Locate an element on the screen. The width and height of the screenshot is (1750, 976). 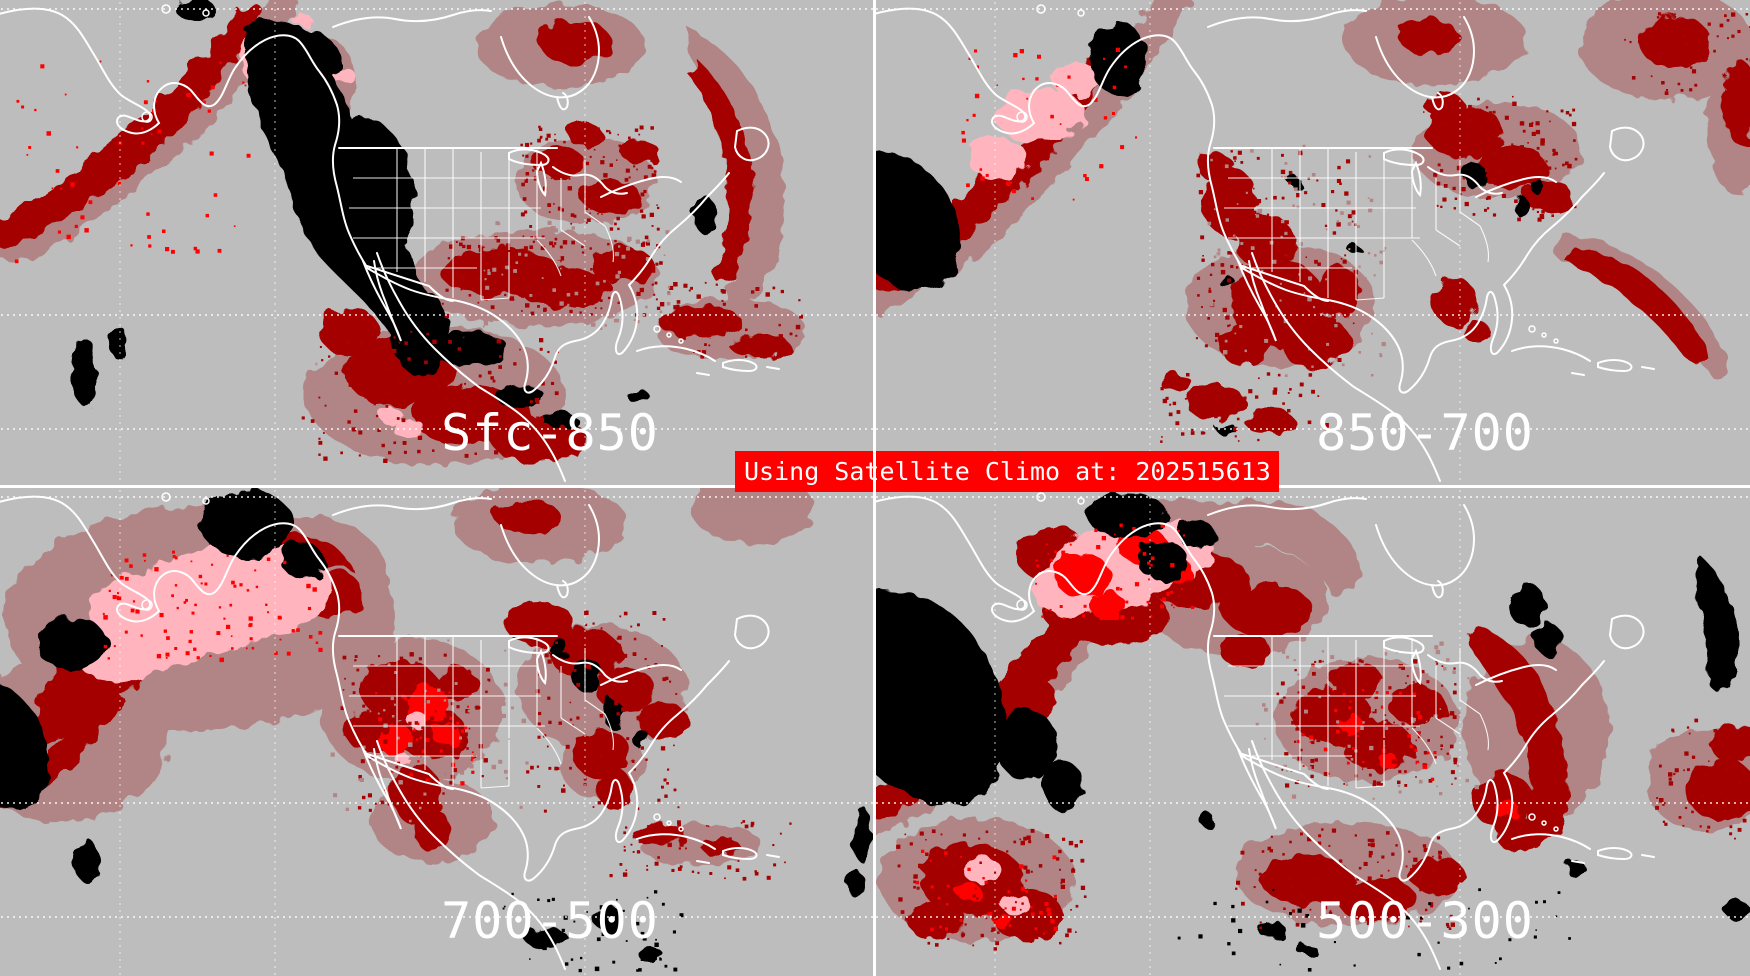
panel-divider-vertical is located at coordinates (874, 488).